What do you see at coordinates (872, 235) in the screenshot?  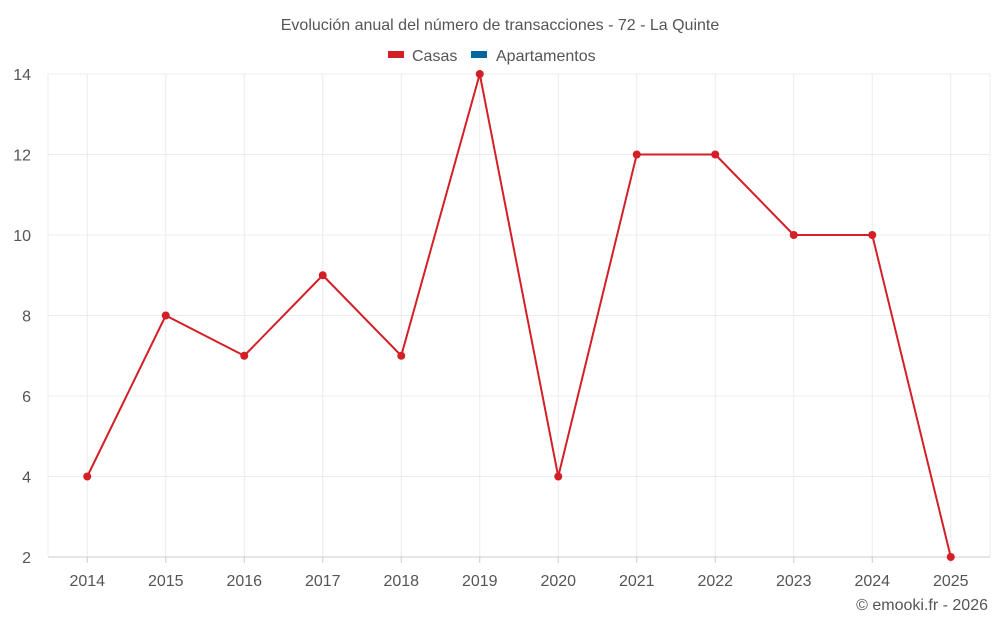 I see `data-point-casas-2024` at bounding box center [872, 235].